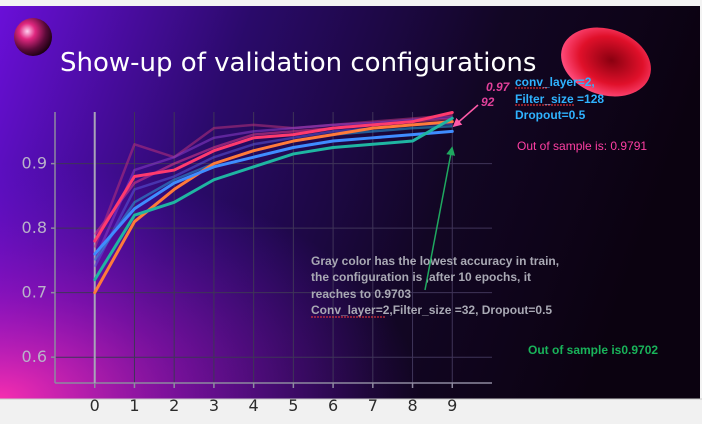 This screenshot has height=424, width=702. Describe the element at coordinates (452, 405) in the screenshot. I see `x-tick-label: 9` at that location.